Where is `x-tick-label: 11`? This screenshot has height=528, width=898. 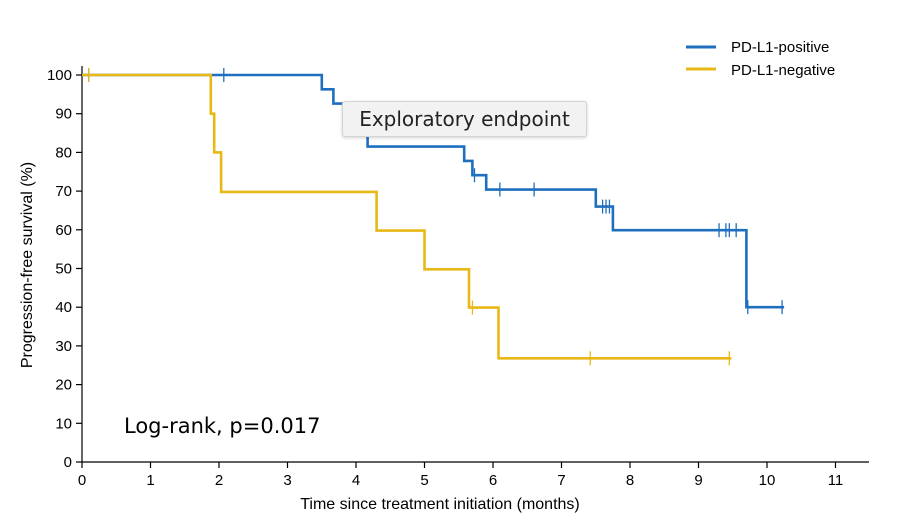 x-tick-label: 11 is located at coordinates (836, 480).